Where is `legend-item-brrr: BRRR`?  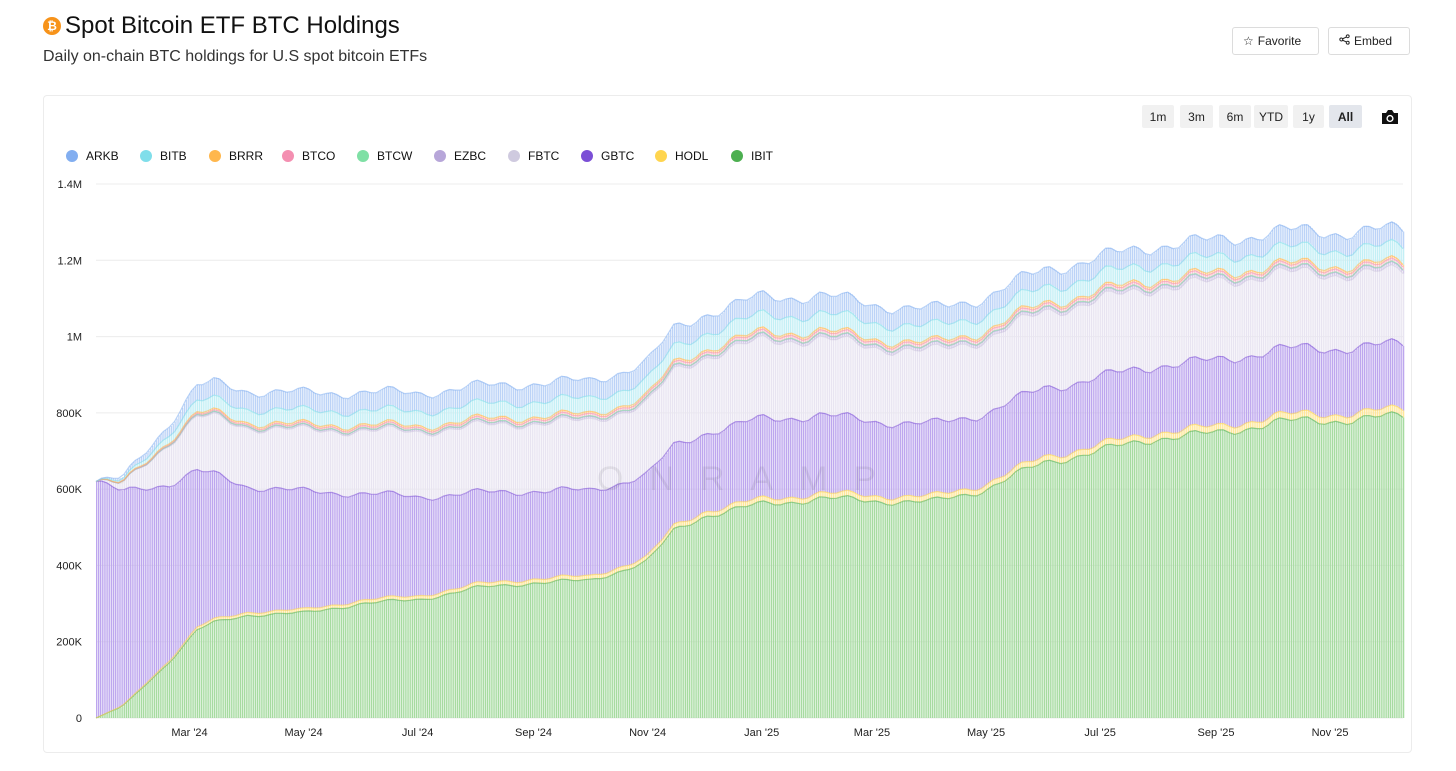 legend-item-brrr: BRRR is located at coordinates (236, 156).